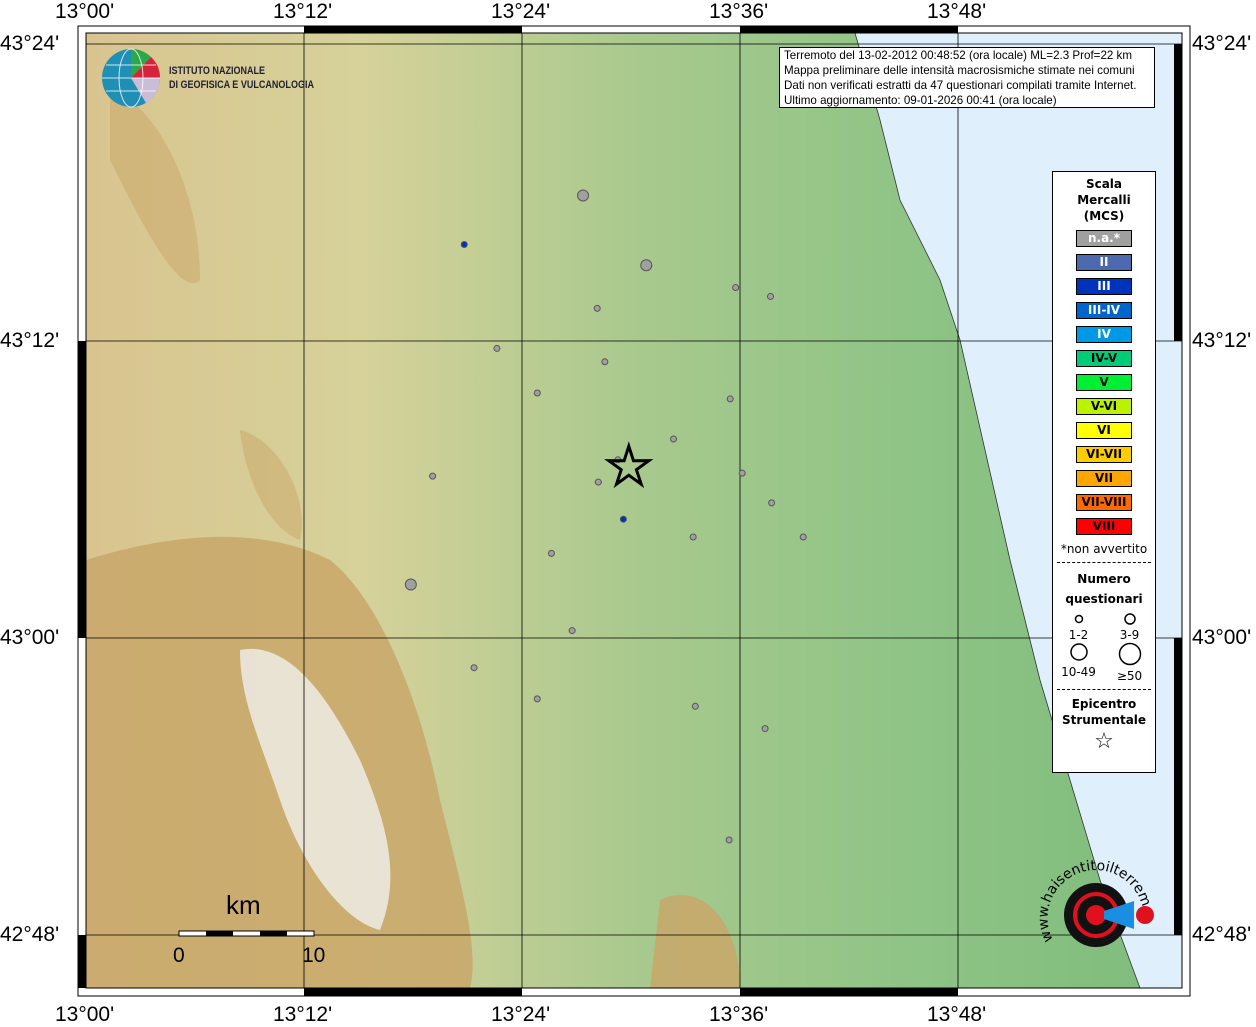 This screenshot has width=1256, height=1027. What do you see at coordinates (1104, 406) in the screenshot?
I see `legend-swatch: V-VI` at bounding box center [1104, 406].